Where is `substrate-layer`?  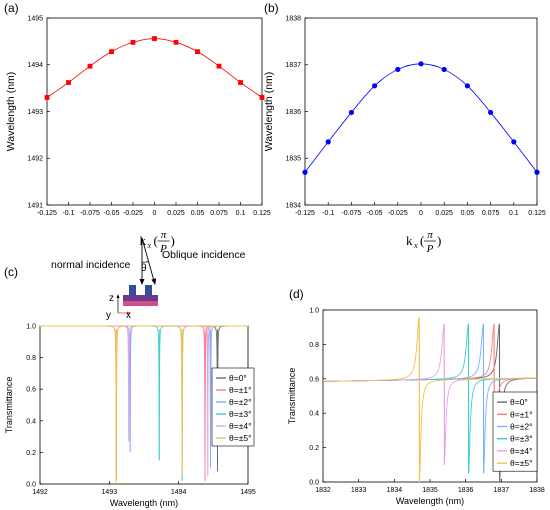 substrate-layer is located at coordinates (140, 298).